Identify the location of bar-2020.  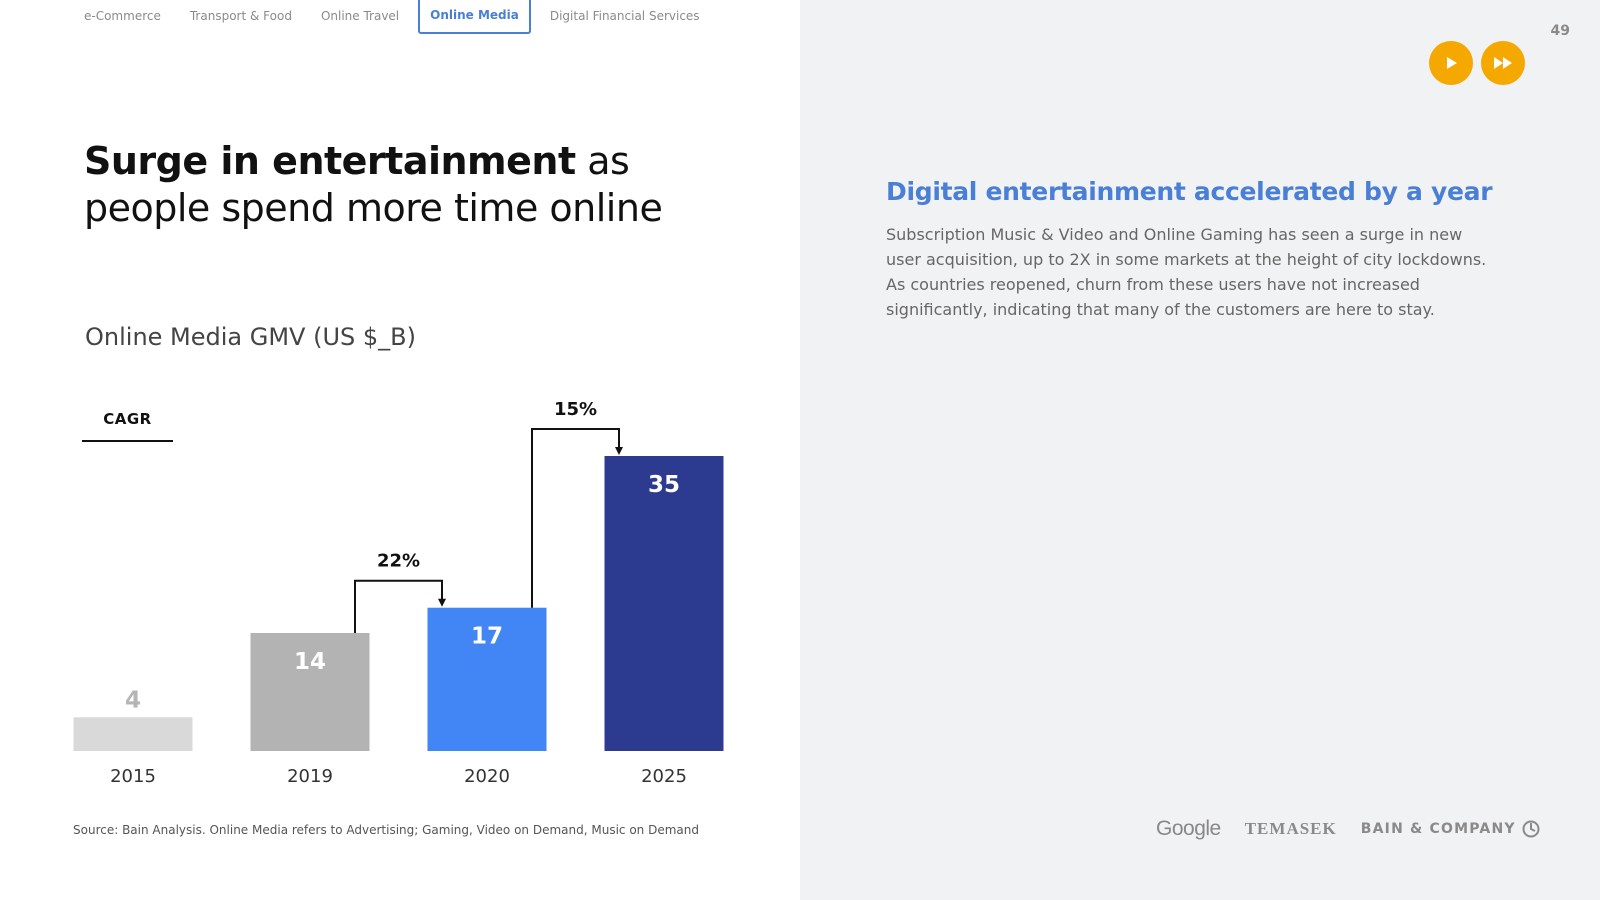
(487, 679).